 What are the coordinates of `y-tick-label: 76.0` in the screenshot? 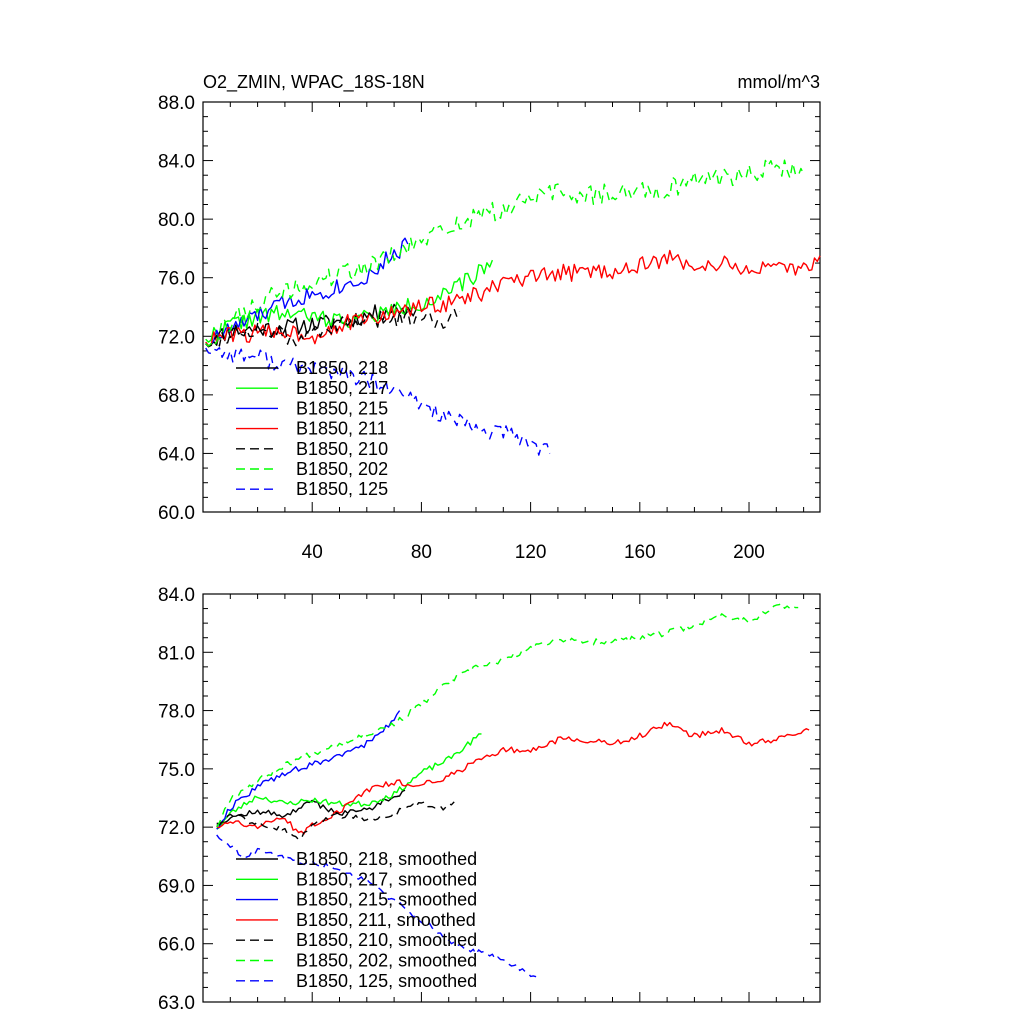 It's located at (176, 279).